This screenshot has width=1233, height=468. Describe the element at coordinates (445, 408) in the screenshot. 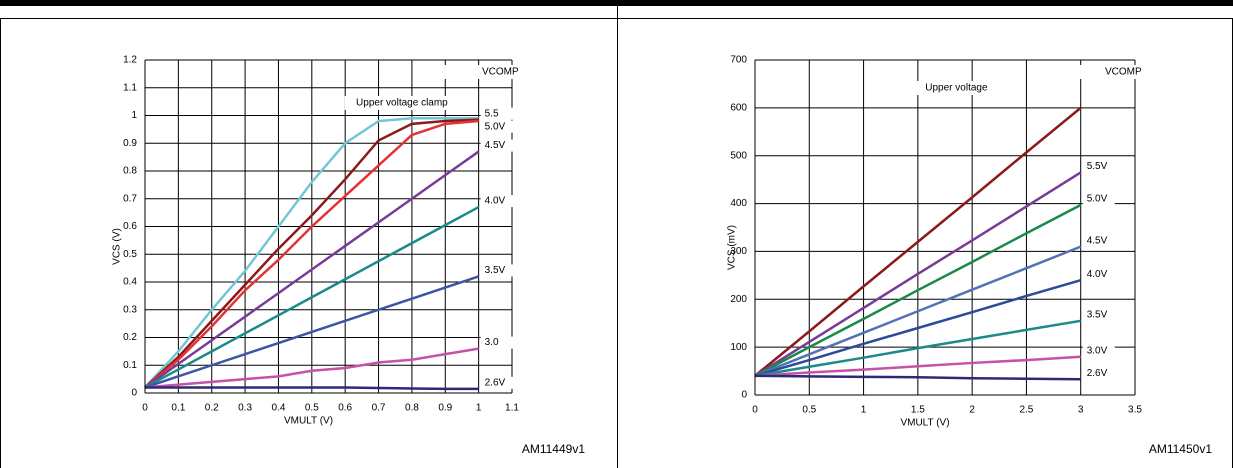

I see `x-tick-label: 0.9` at that location.